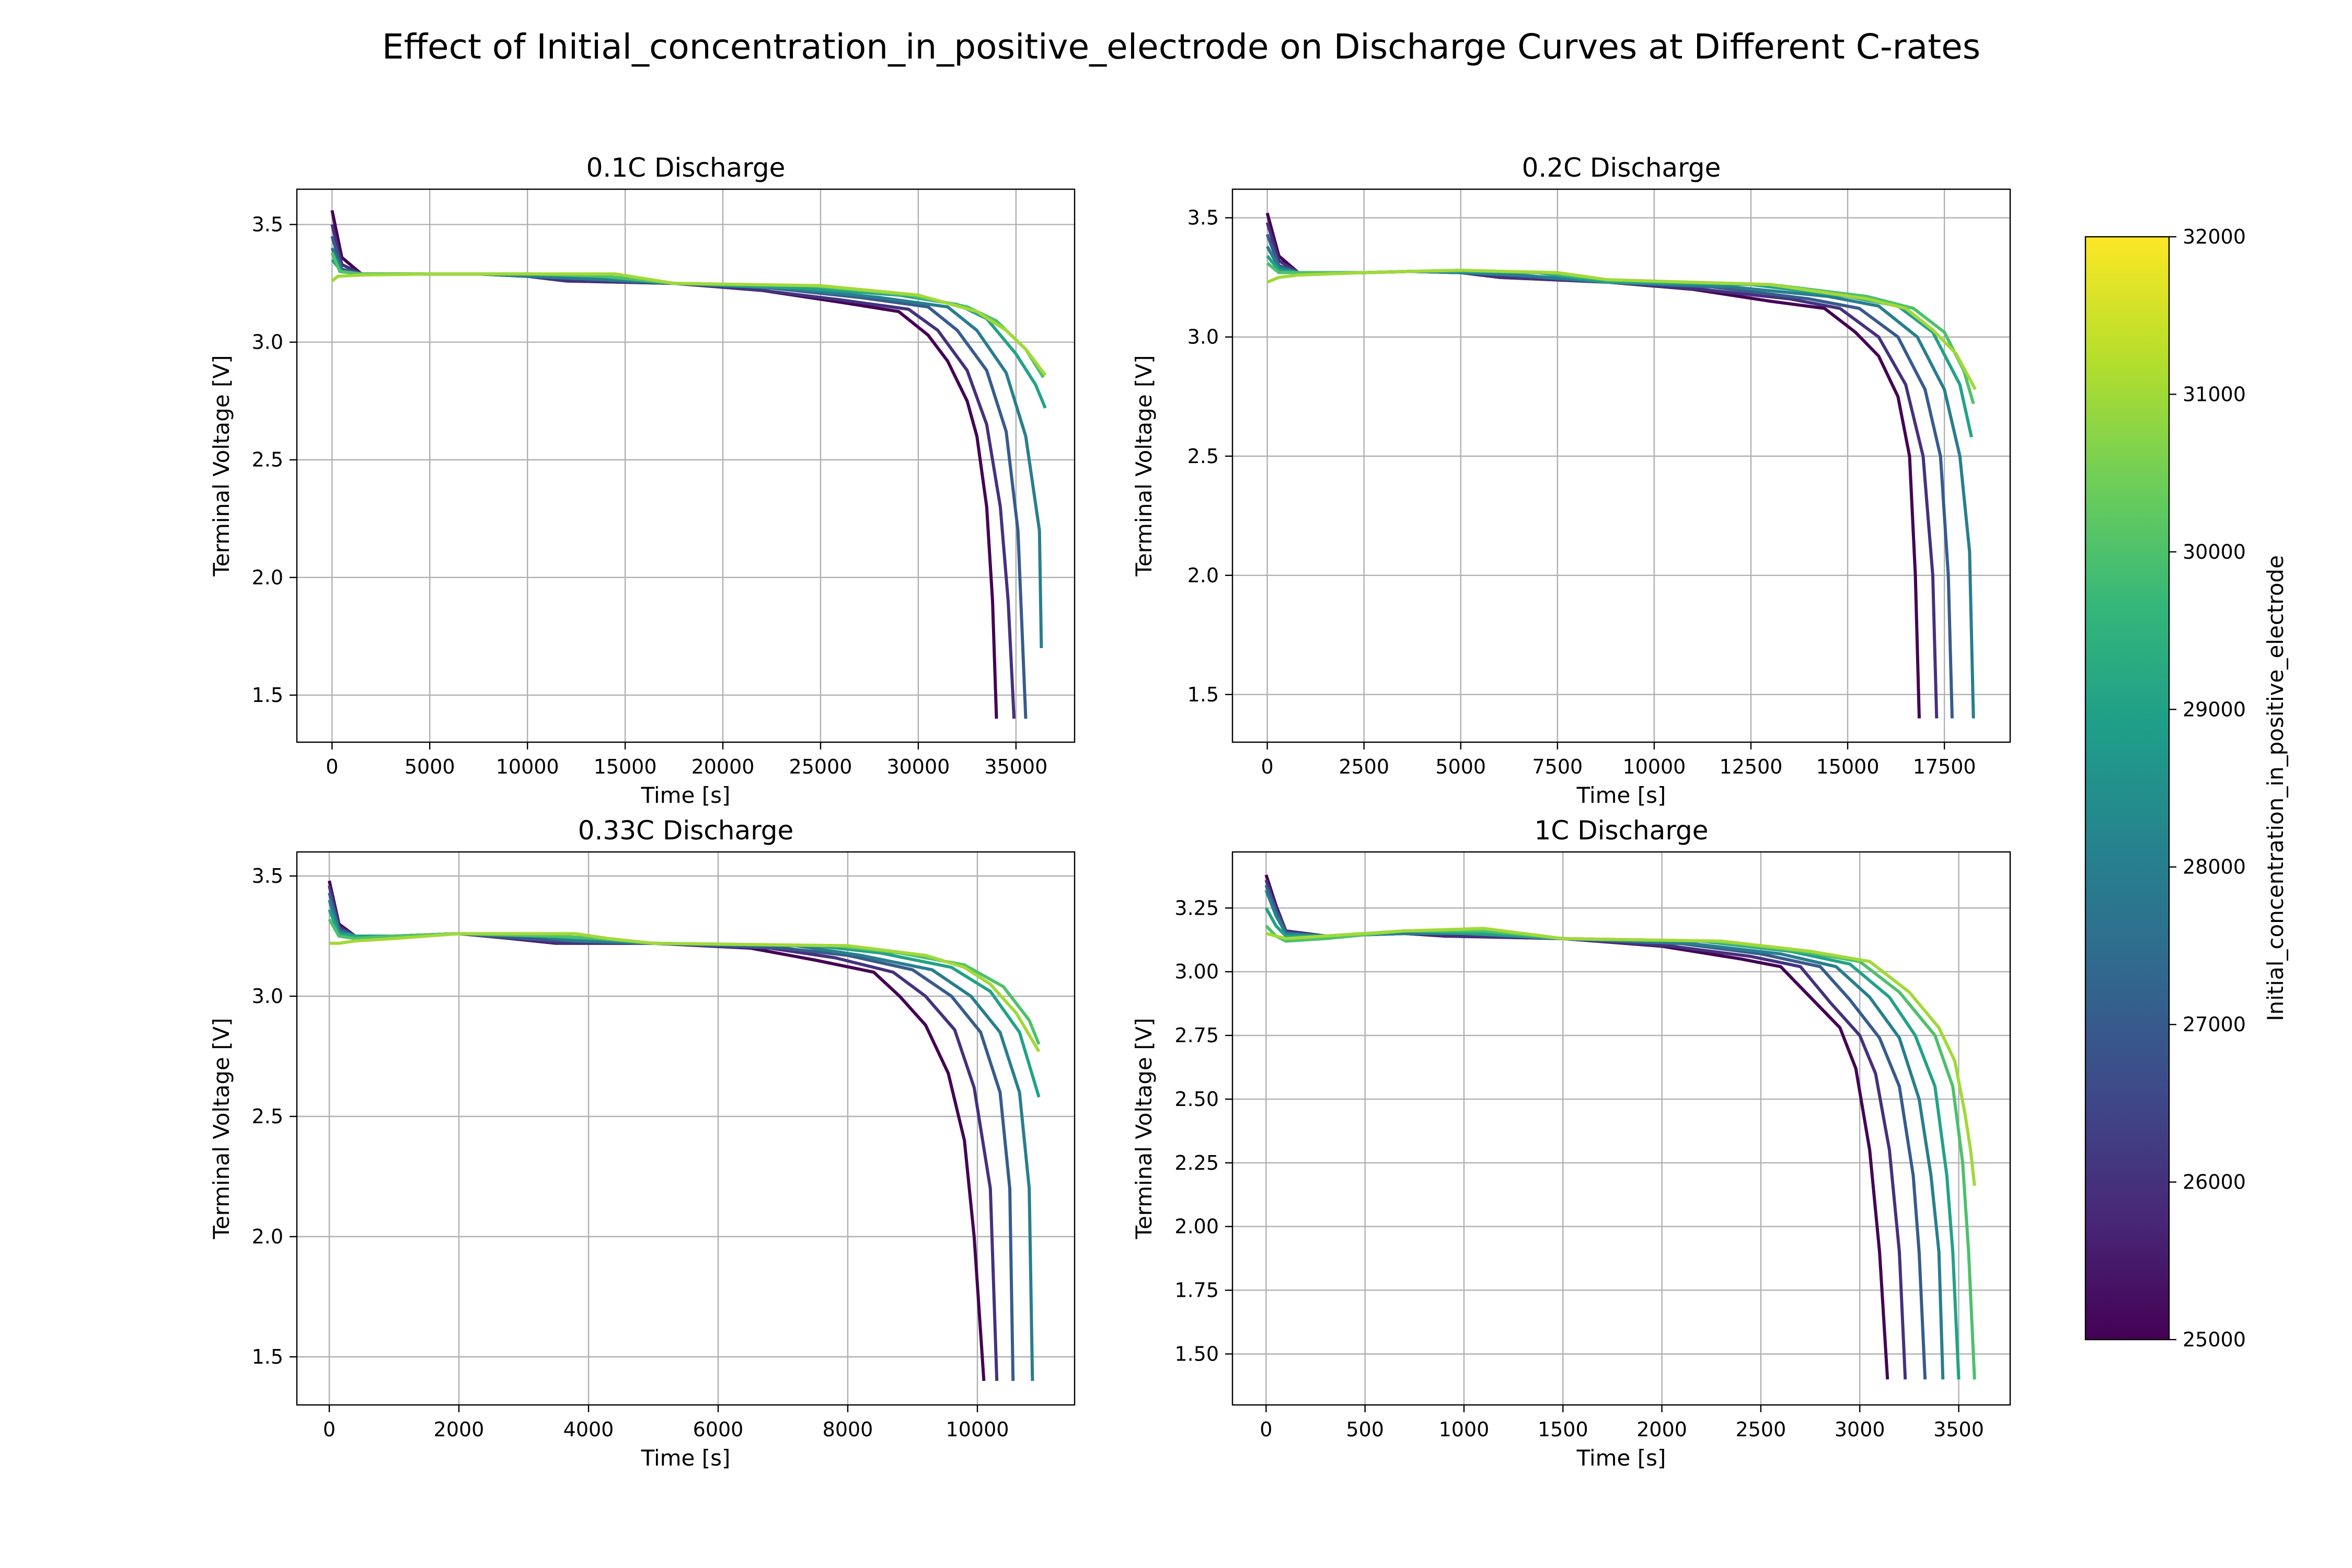 The height and width of the screenshot is (1568, 2352). Describe the element at coordinates (2214, 1339) in the screenshot. I see `colorbar-tick-label: 25000` at that location.